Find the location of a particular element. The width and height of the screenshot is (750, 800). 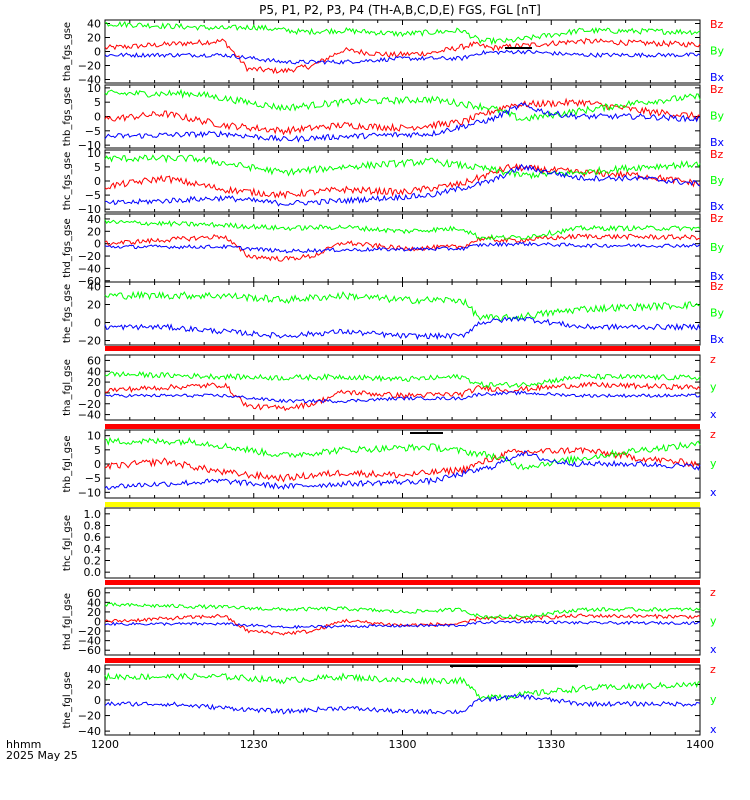

time-tick-label: 1330 is located at coordinates (551, 744).